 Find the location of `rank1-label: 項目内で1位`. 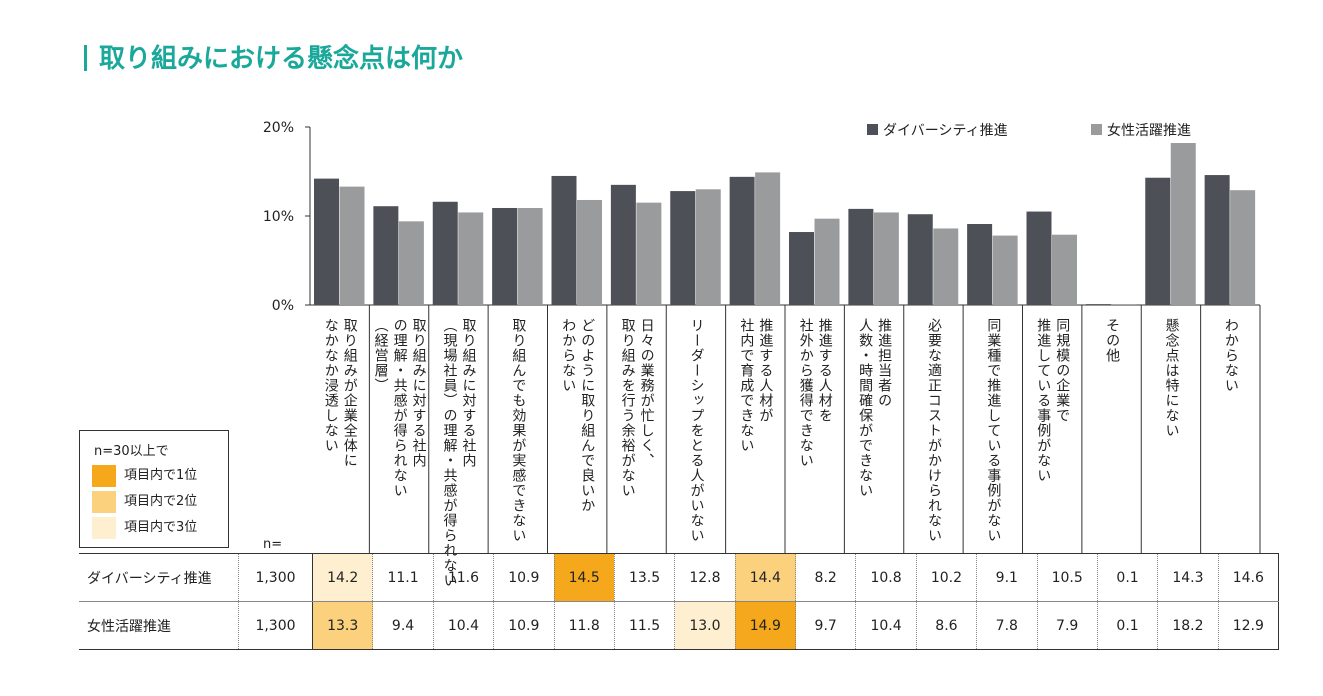

rank1-label: 項目内で1位 is located at coordinates (161, 475).